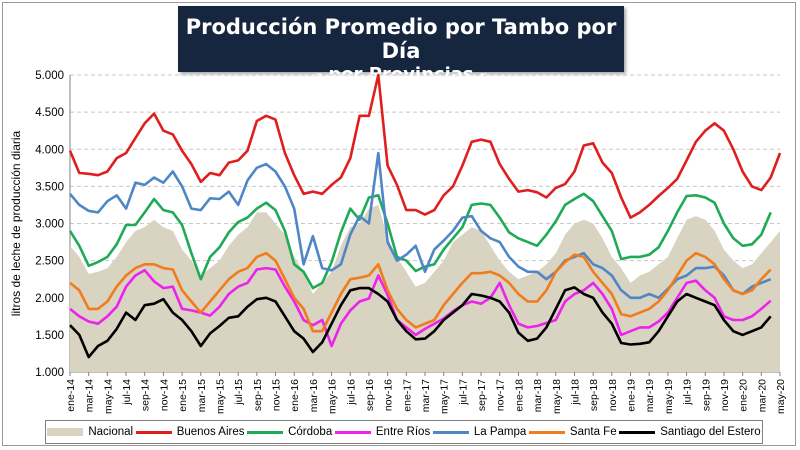 The height and width of the screenshot is (450, 800). I want to click on legend-label: Santa Fe, so click(593, 432).